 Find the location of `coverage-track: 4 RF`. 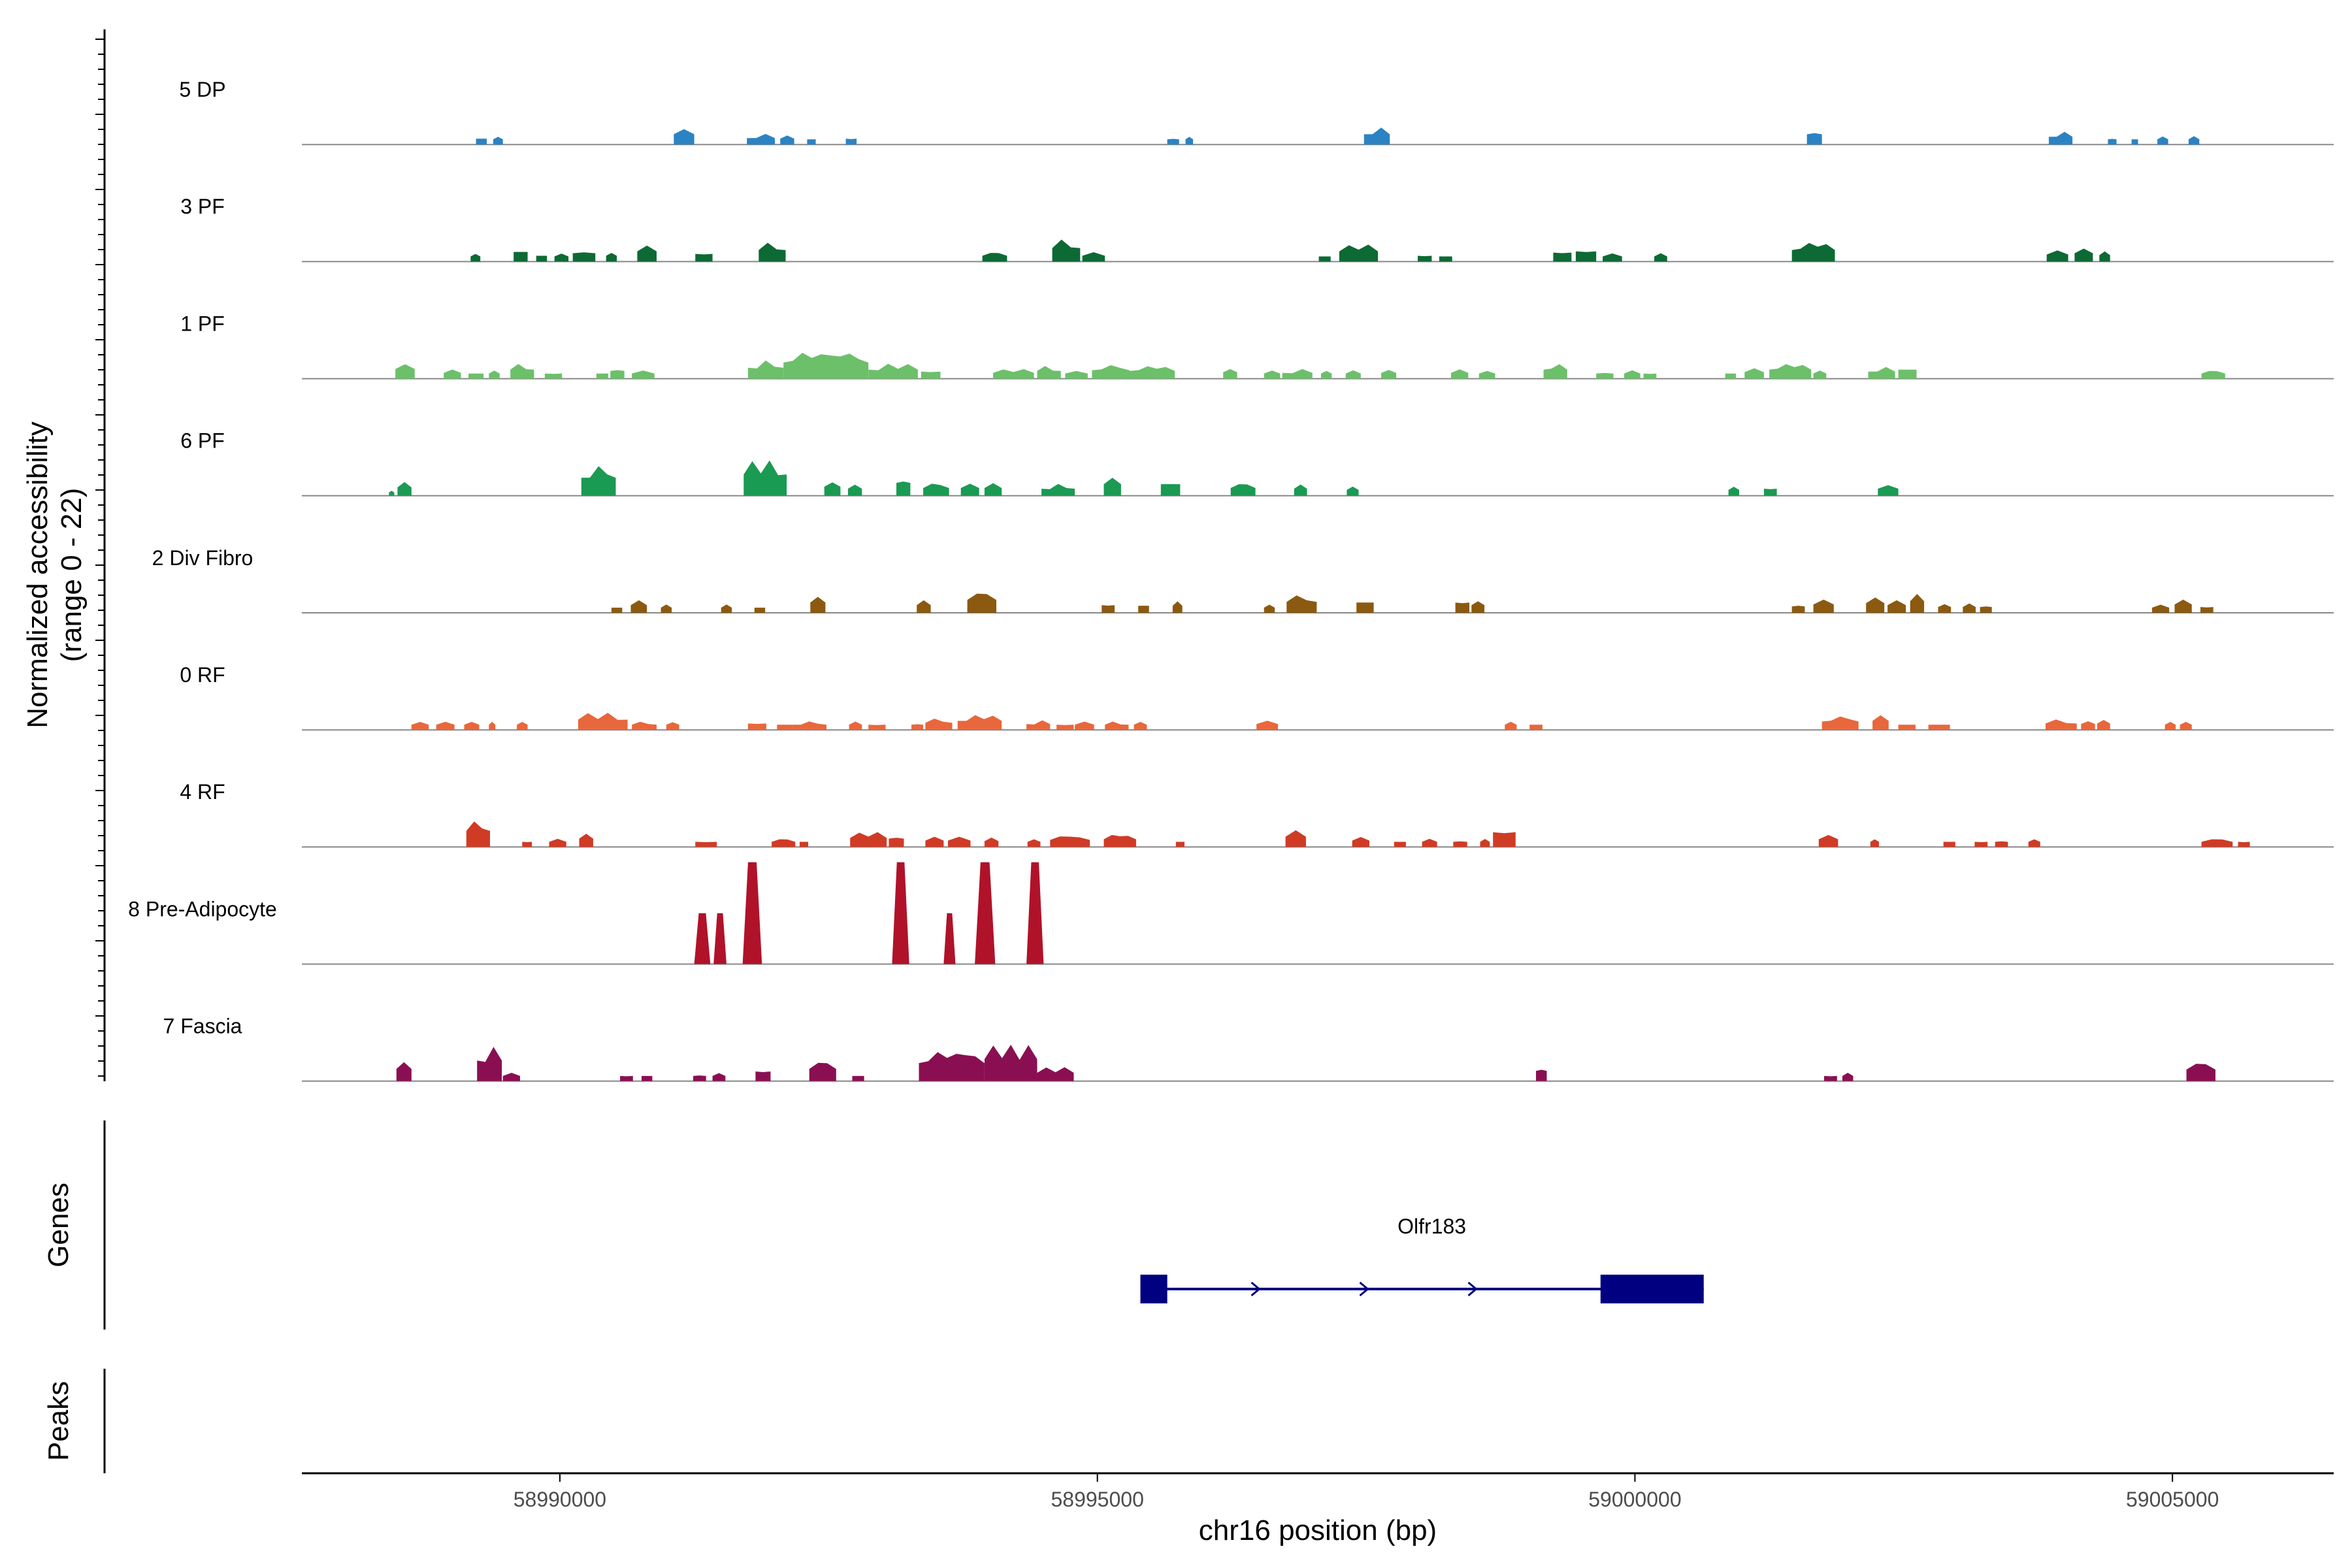

coverage-track: 4 RF is located at coordinates (1257, 814).